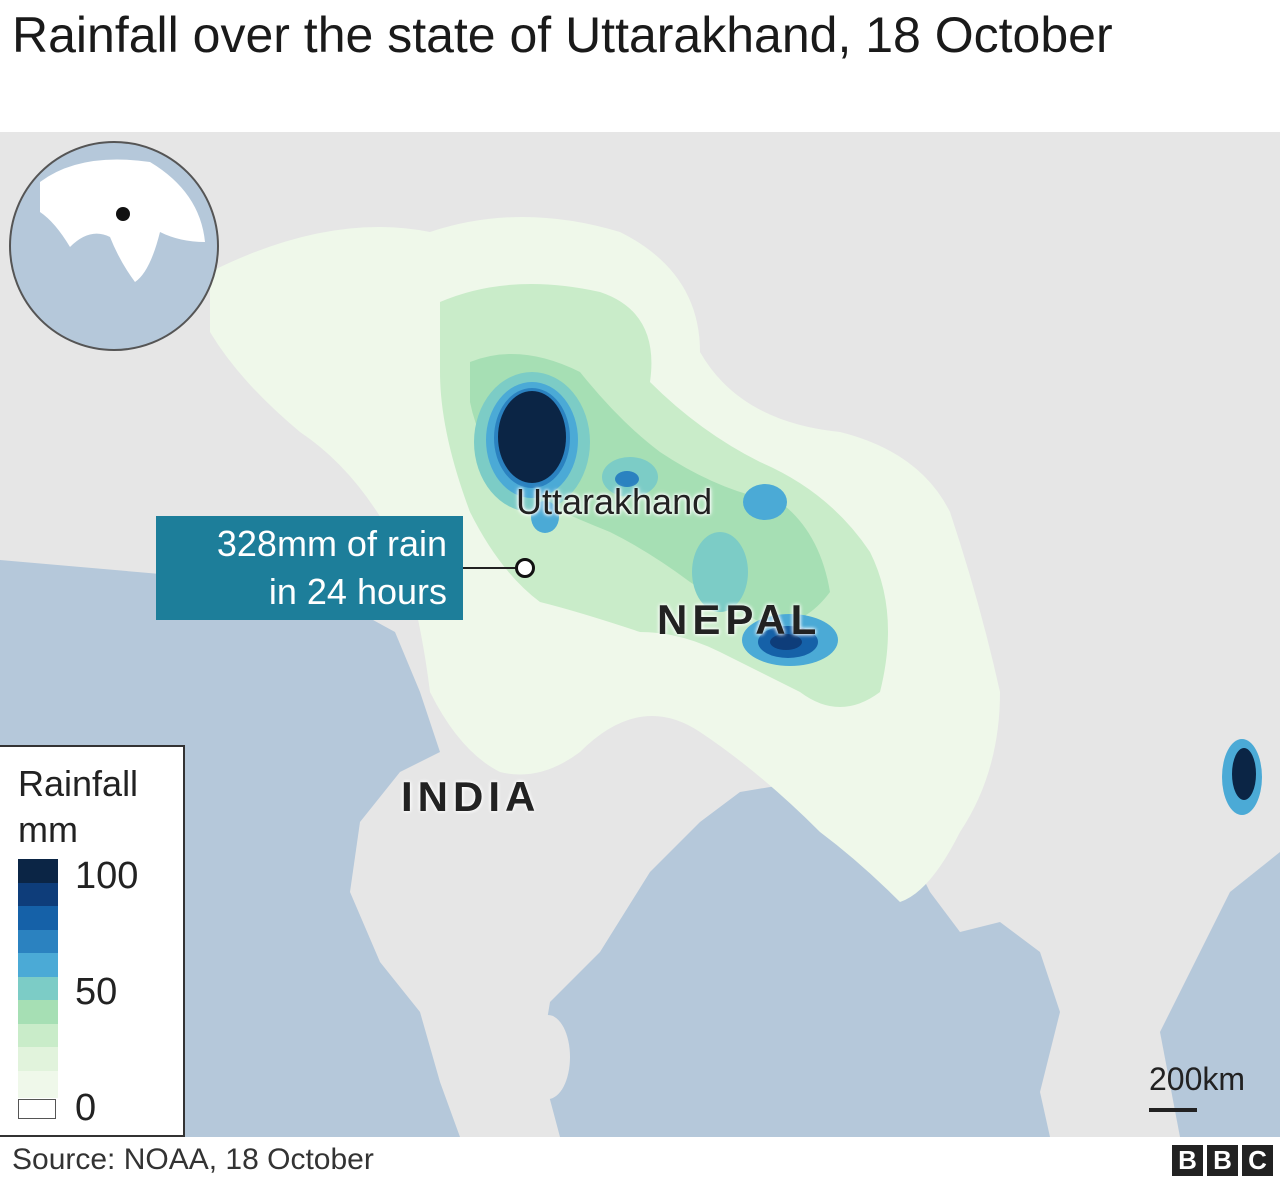 Image resolution: width=1280 pixels, height=1180 pixels. Describe the element at coordinates (525, 568) in the screenshot. I see `location-marker` at that location.